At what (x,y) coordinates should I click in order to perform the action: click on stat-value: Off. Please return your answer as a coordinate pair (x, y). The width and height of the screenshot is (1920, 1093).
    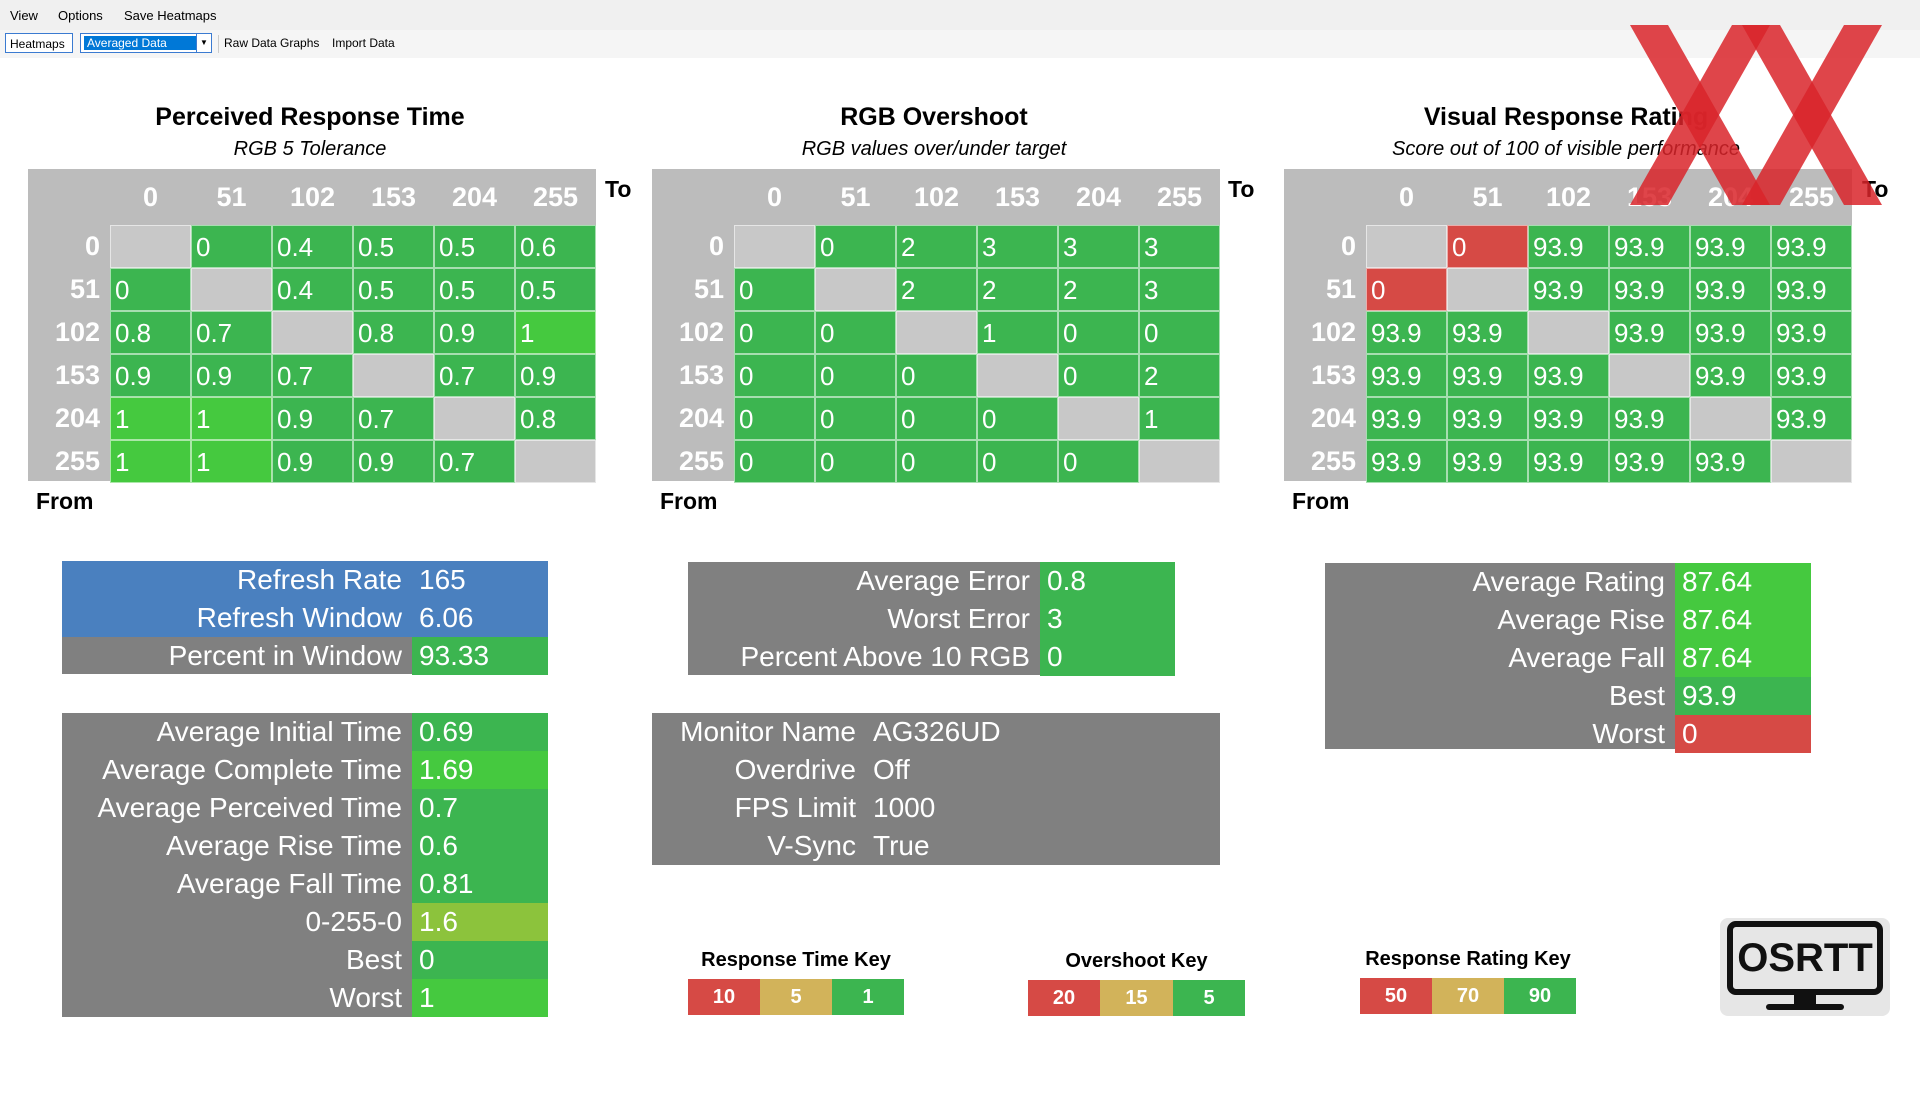
    Looking at the image, I should click on (891, 769).